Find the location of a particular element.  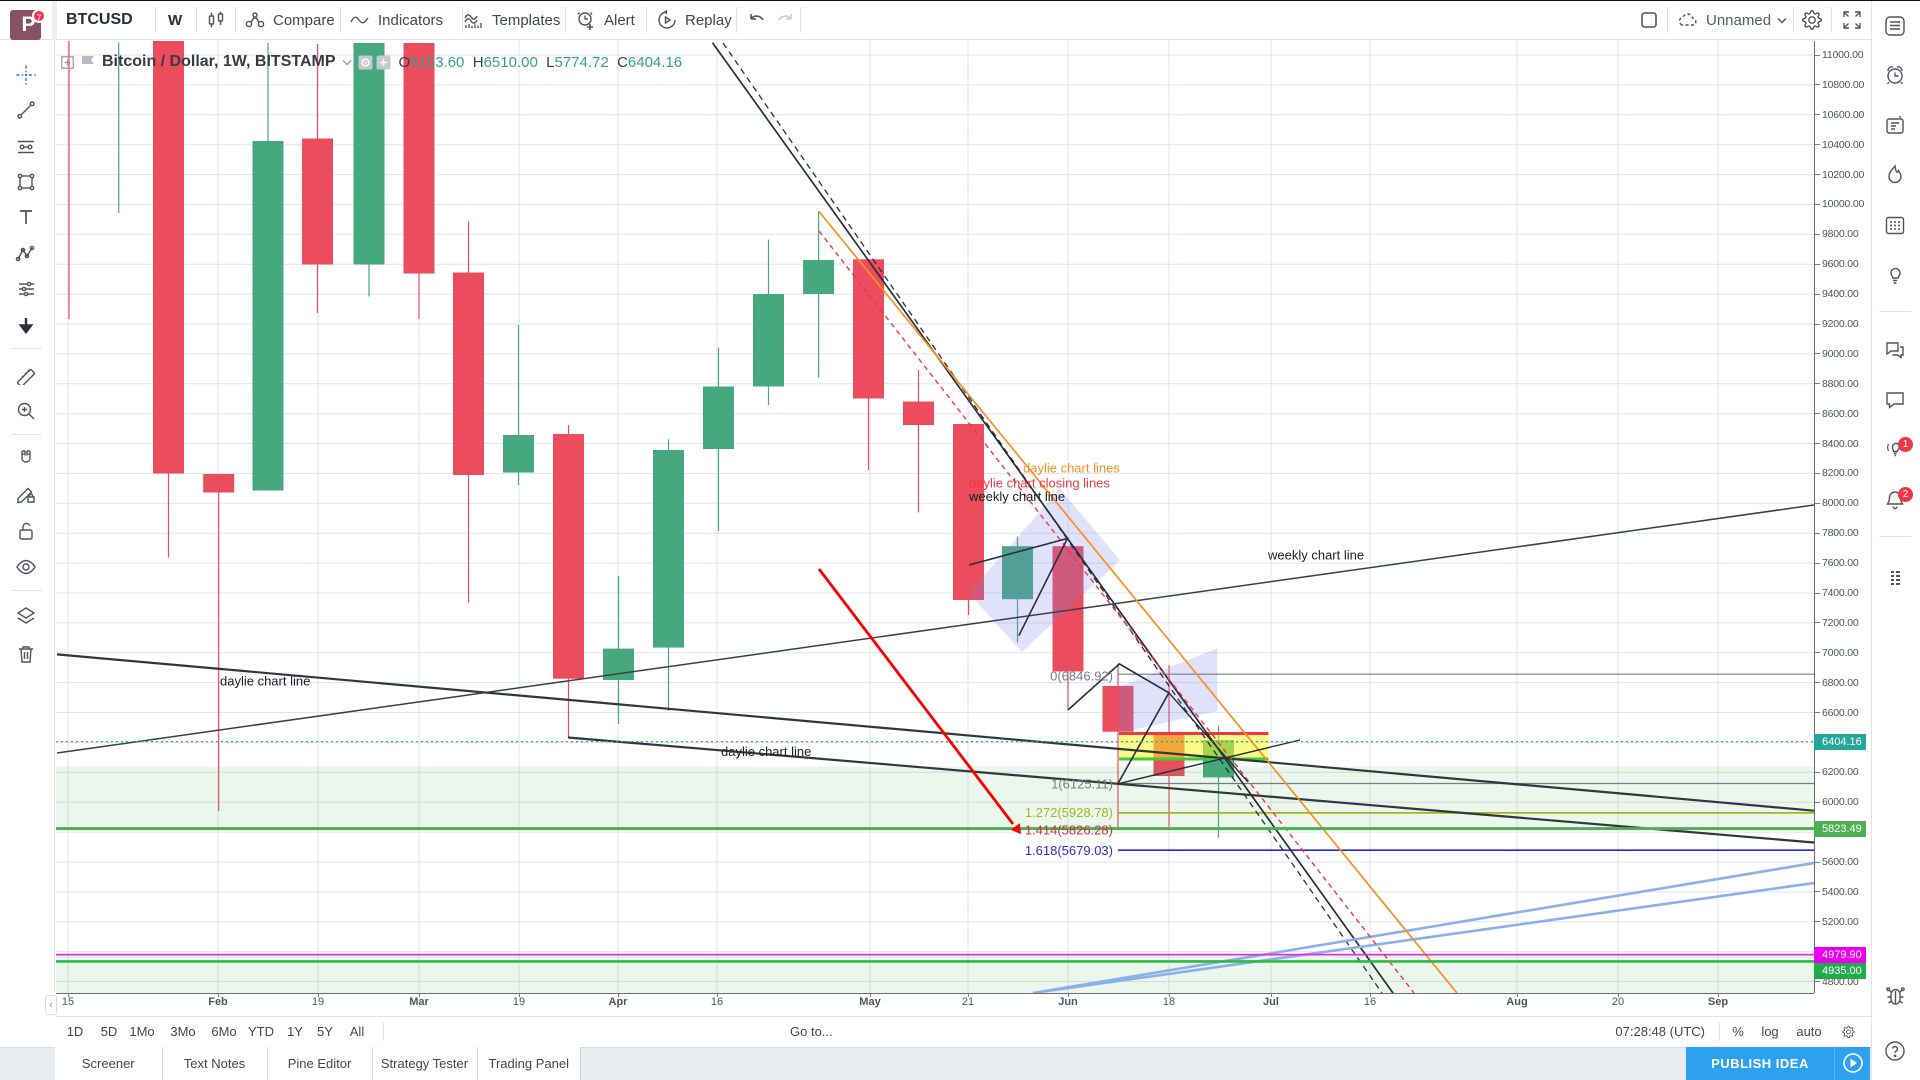

svg-text: 1.272(5928.78) is located at coordinates (1069, 812).